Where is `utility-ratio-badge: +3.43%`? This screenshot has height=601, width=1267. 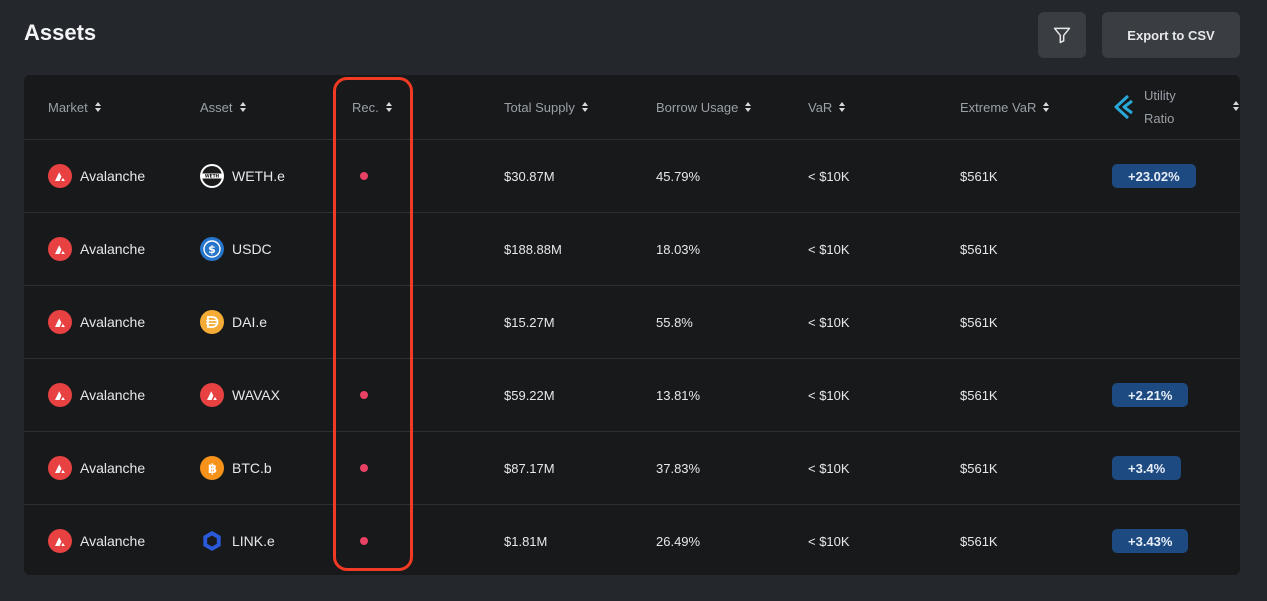
utility-ratio-badge: +3.43% is located at coordinates (1150, 541).